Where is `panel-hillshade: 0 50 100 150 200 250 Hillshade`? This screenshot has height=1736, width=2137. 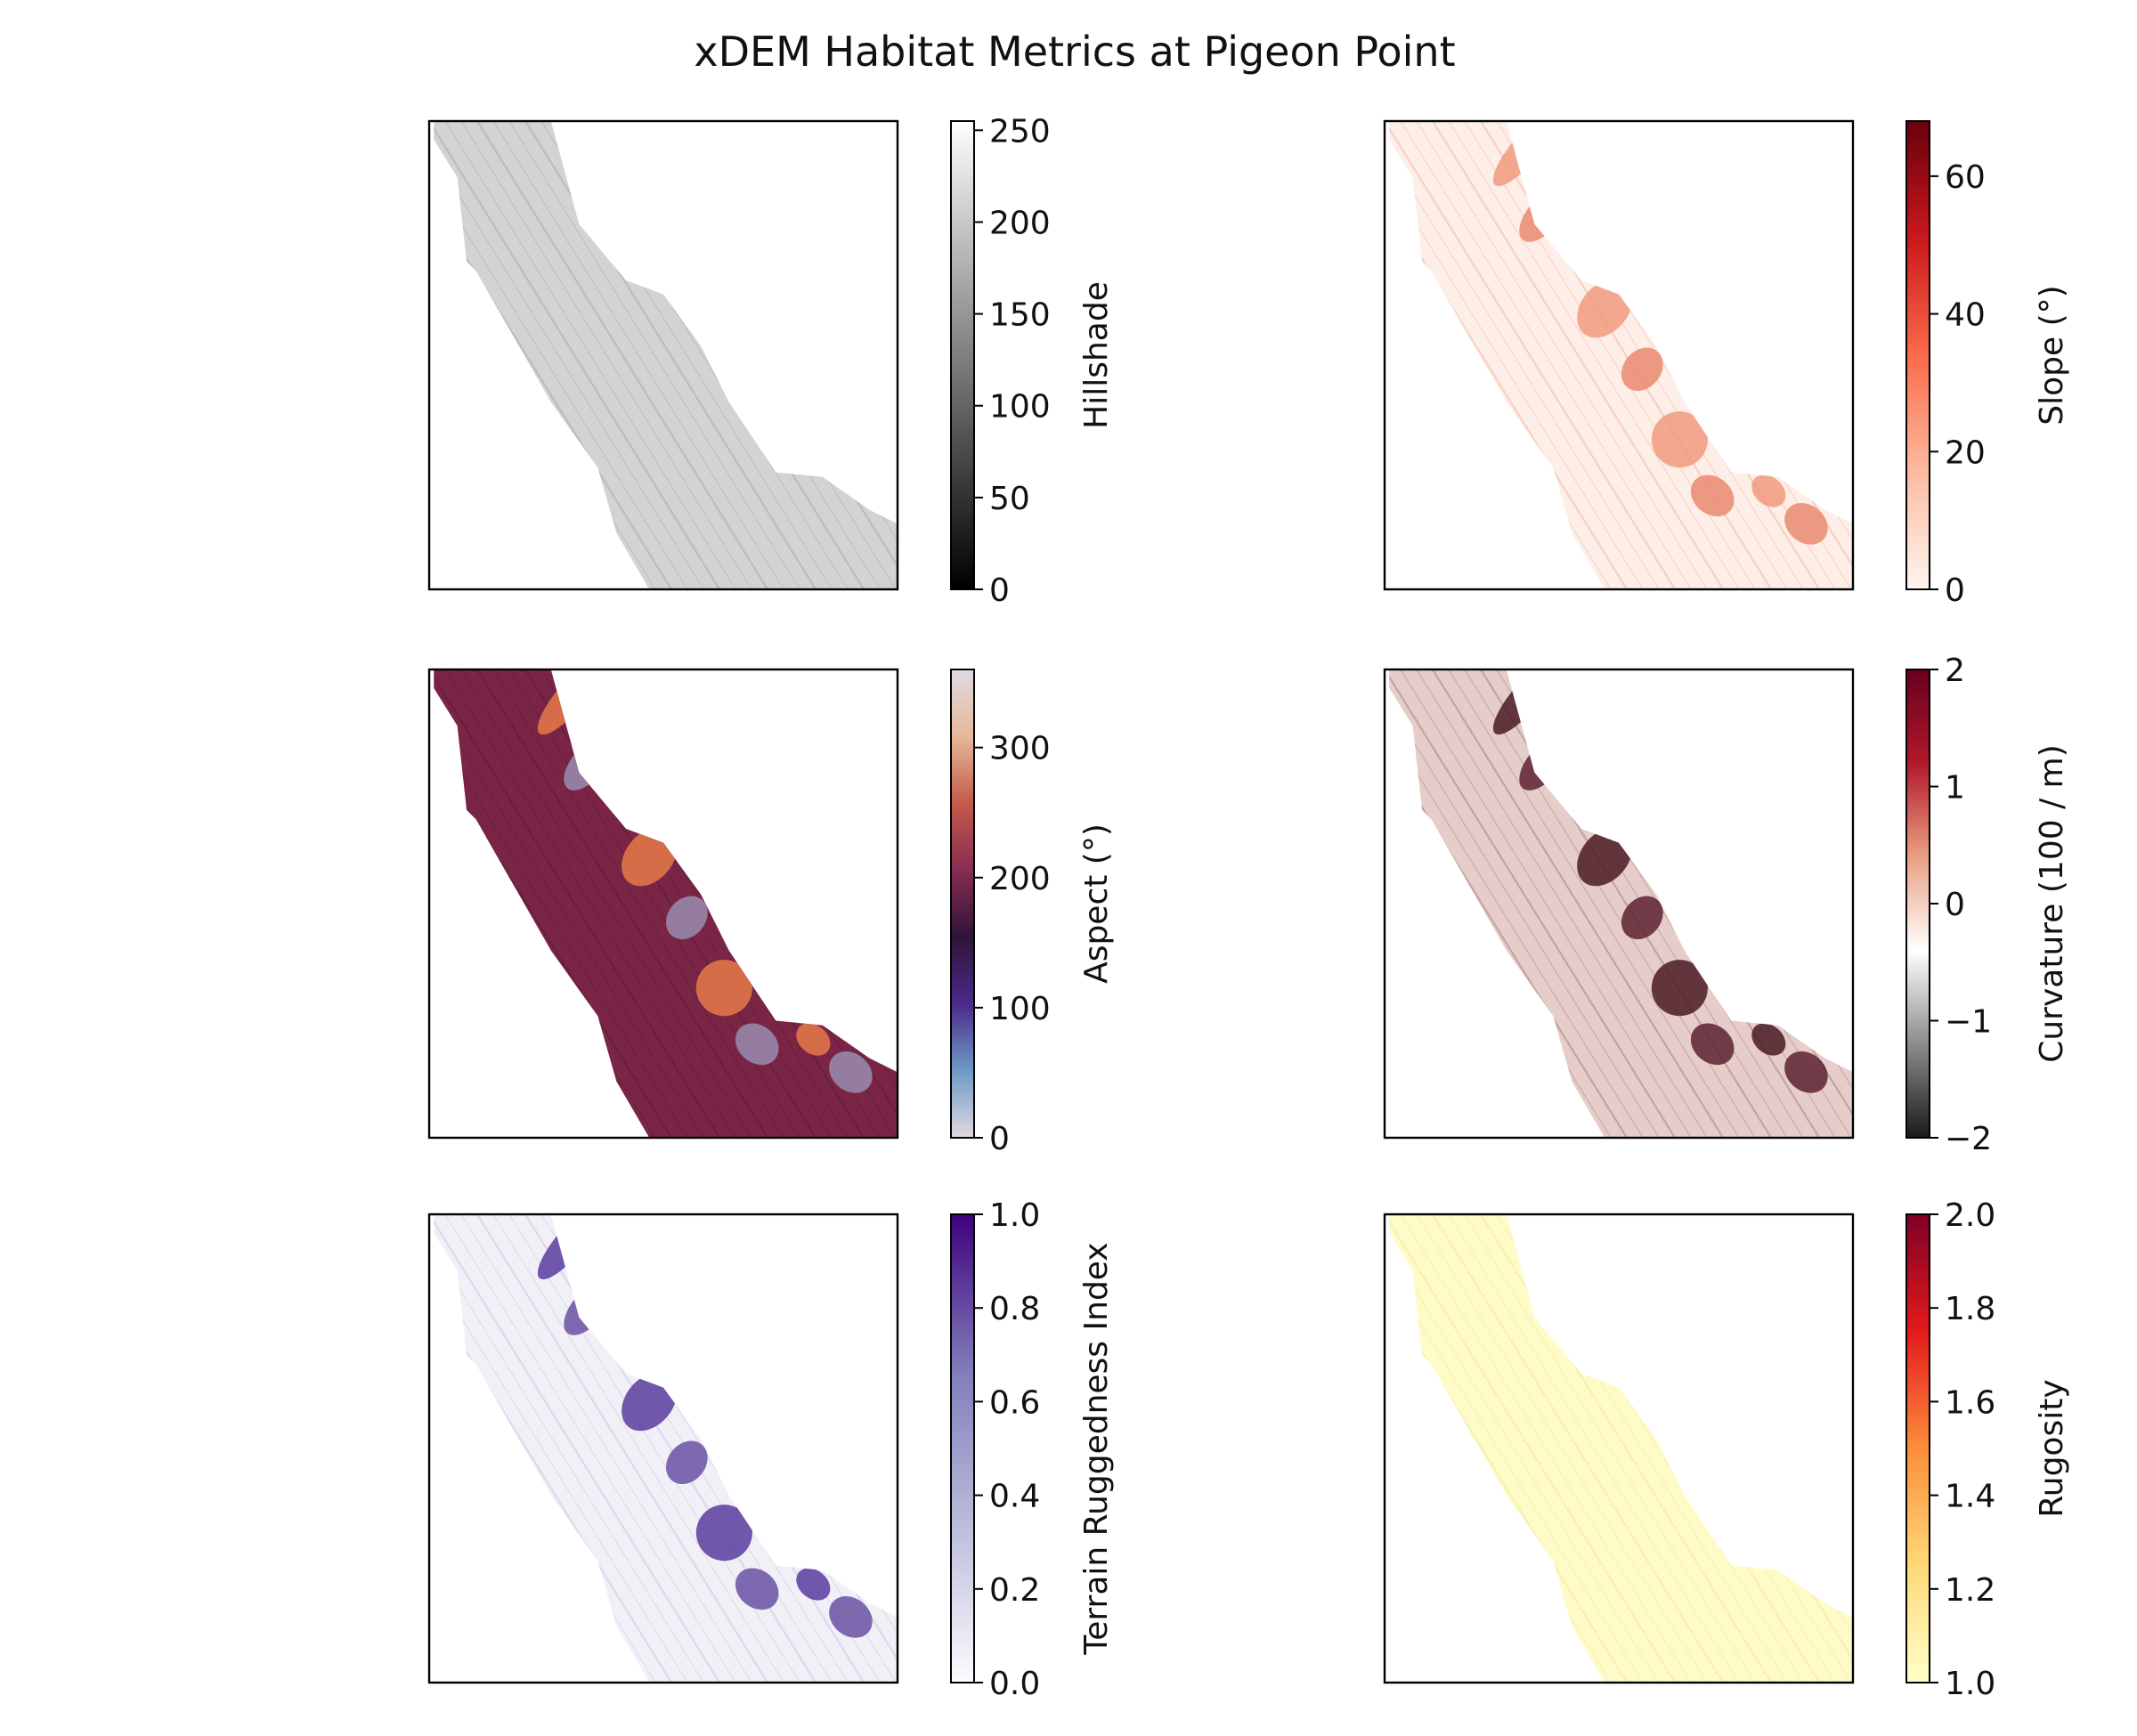 panel-hillshade: 0 50 100 150 200 250 Hillshade is located at coordinates (771, 361).